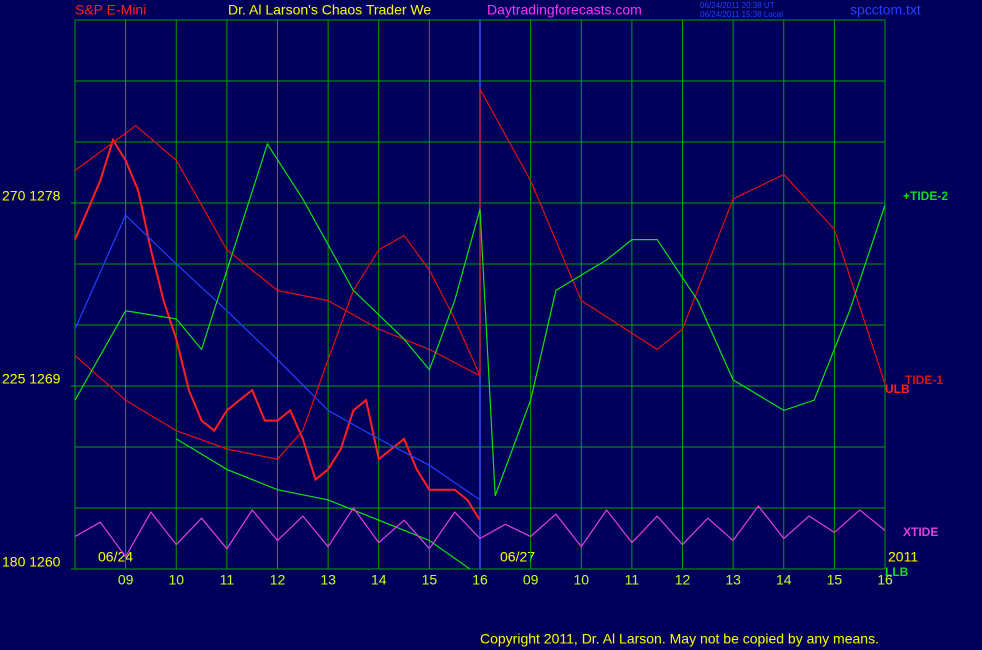 Image resolution: width=982 pixels, height=650 pixels. What do you see at coordinates (31, 379) in the screenshot?
I see `y-tick-label: 225 1269` at bounding box center [31, 379].